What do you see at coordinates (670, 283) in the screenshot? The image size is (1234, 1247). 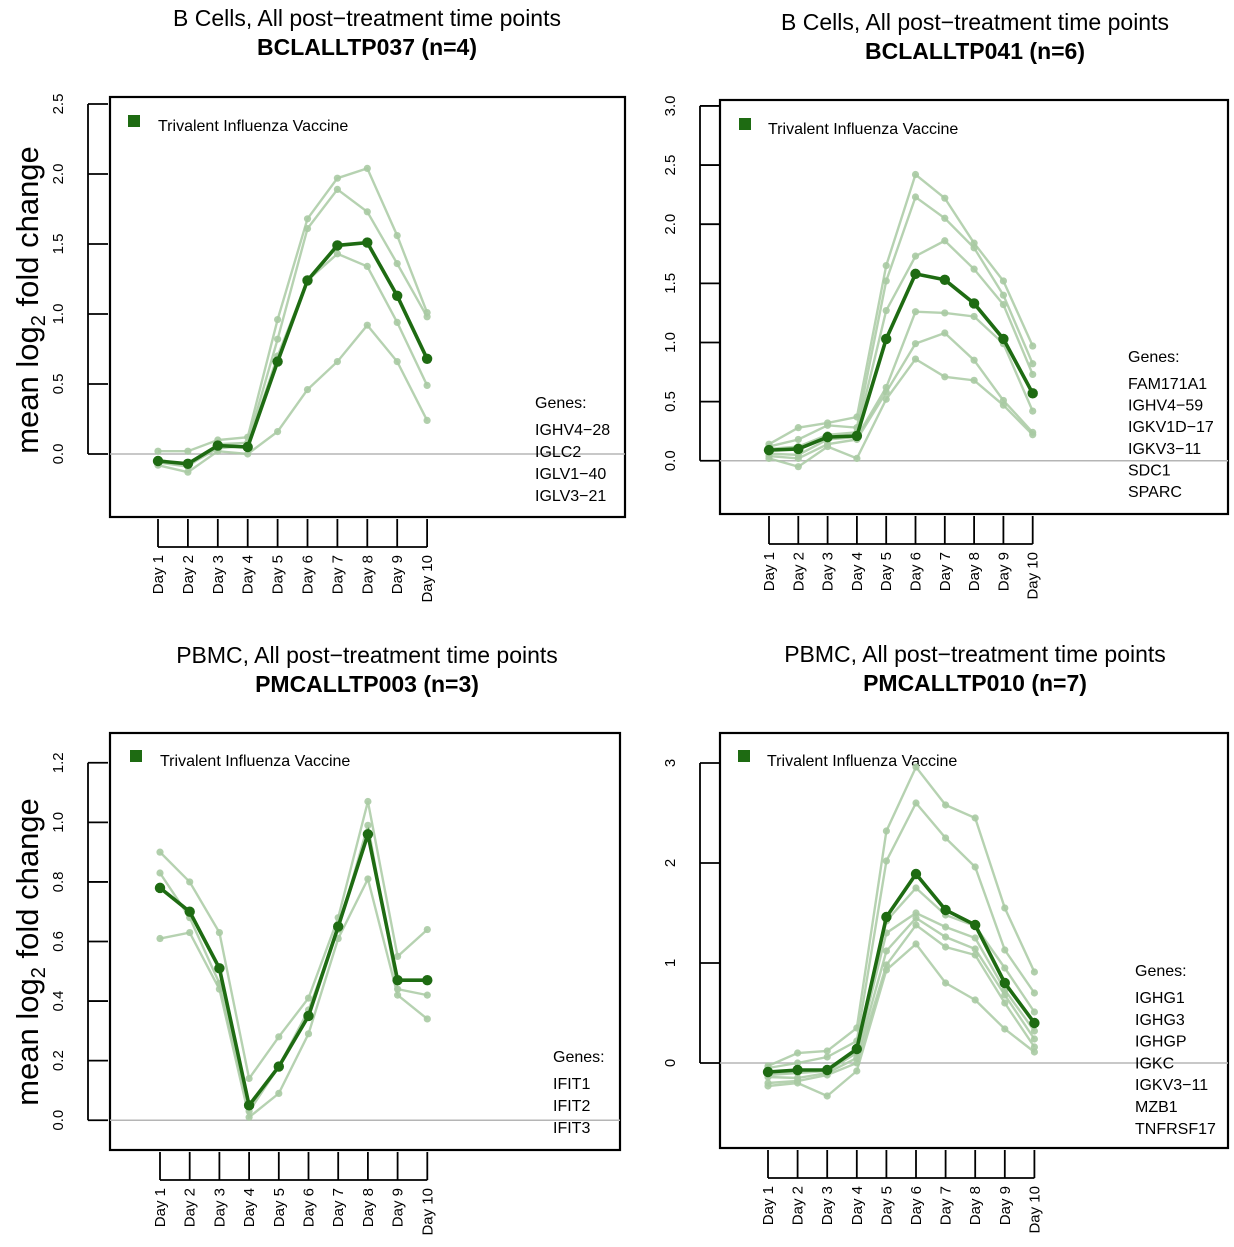 I see `y-tick-label: 1.5` at bounding box center [670, 283].